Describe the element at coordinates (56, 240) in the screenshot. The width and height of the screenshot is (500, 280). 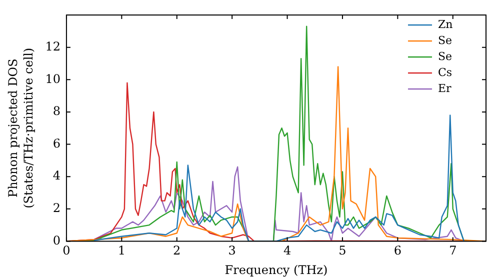
I see `y-tick-label: 0` at that location.